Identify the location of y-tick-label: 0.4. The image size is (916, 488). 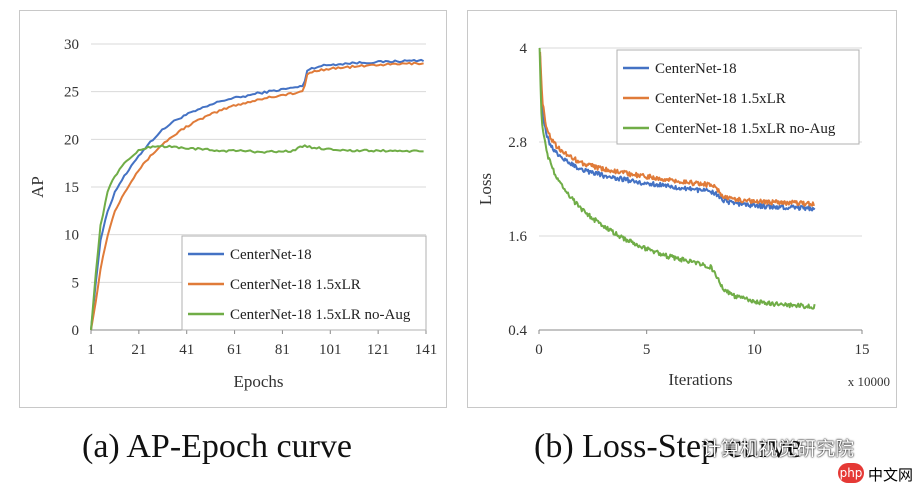
(517, 331).